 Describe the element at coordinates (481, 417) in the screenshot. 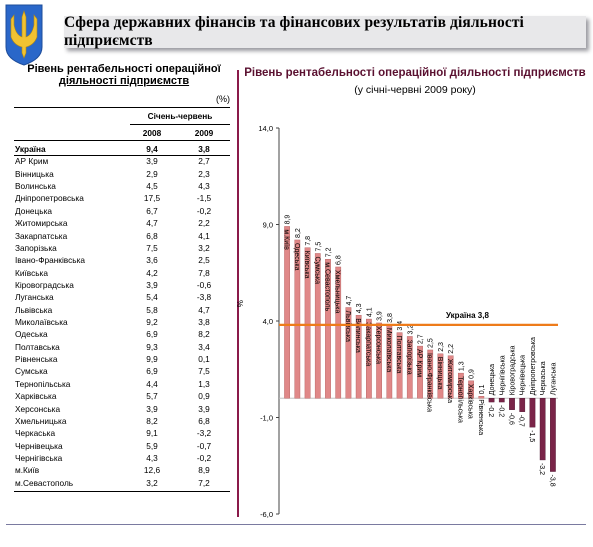

I see `category-label: Рівненська` at that location.